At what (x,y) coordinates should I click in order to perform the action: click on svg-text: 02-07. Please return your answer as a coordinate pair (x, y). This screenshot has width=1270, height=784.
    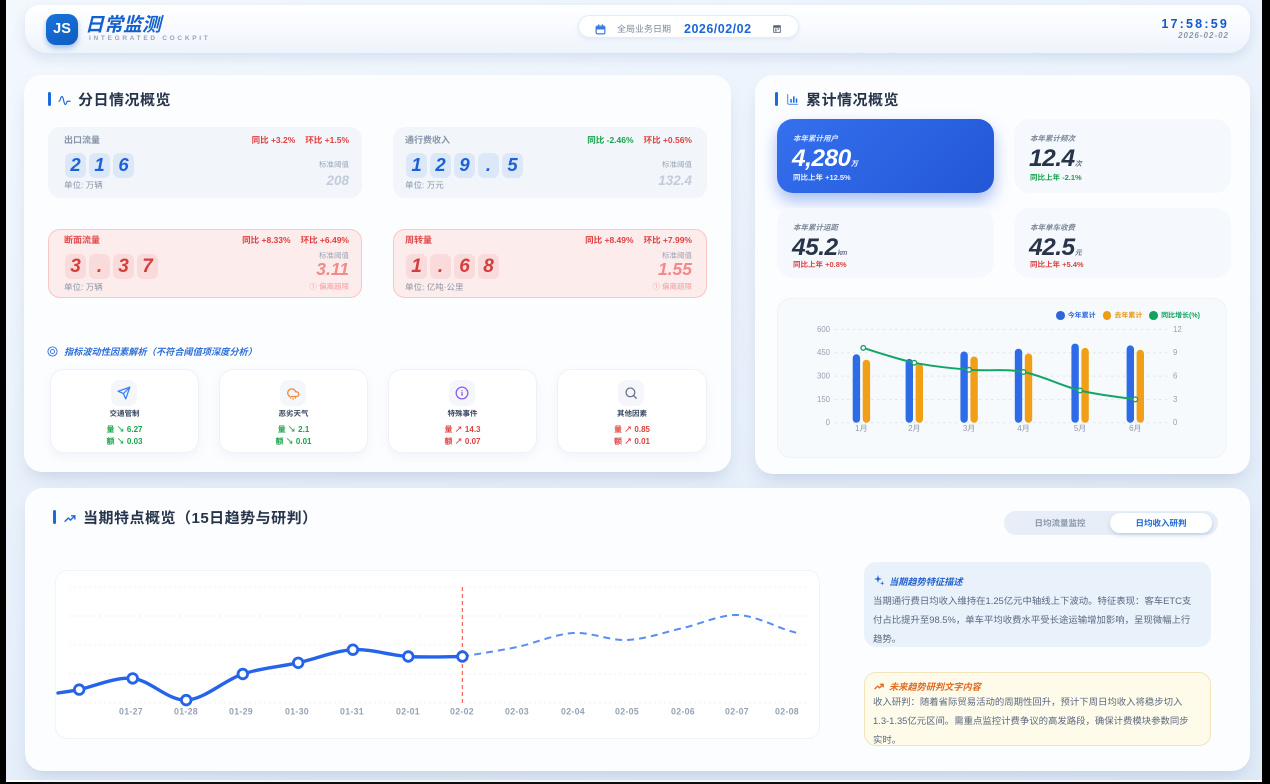
    Looking at the image, I should click on (737, 712).